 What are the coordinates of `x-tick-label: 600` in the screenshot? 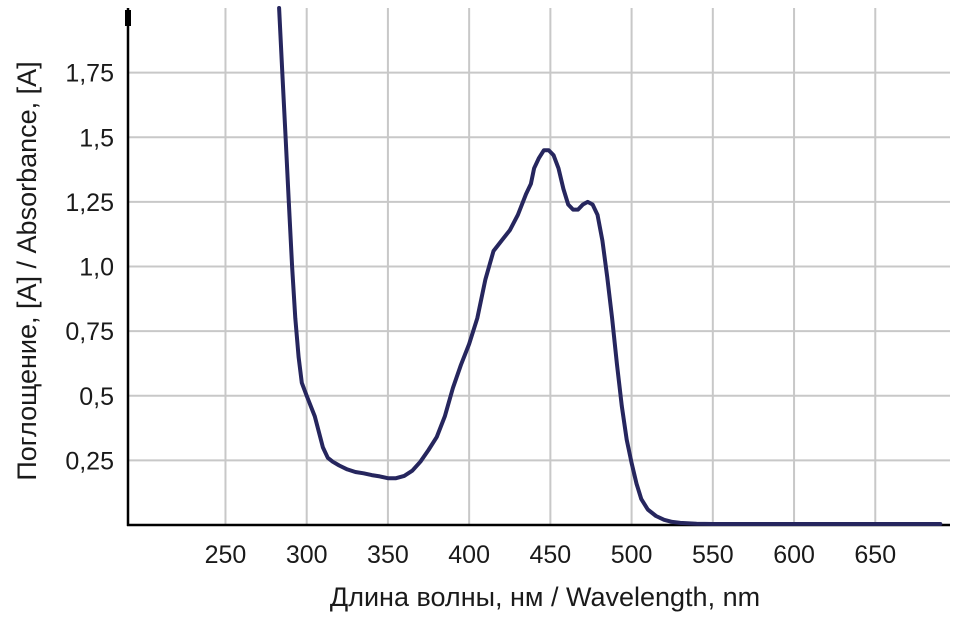 It's located at (794, 555).